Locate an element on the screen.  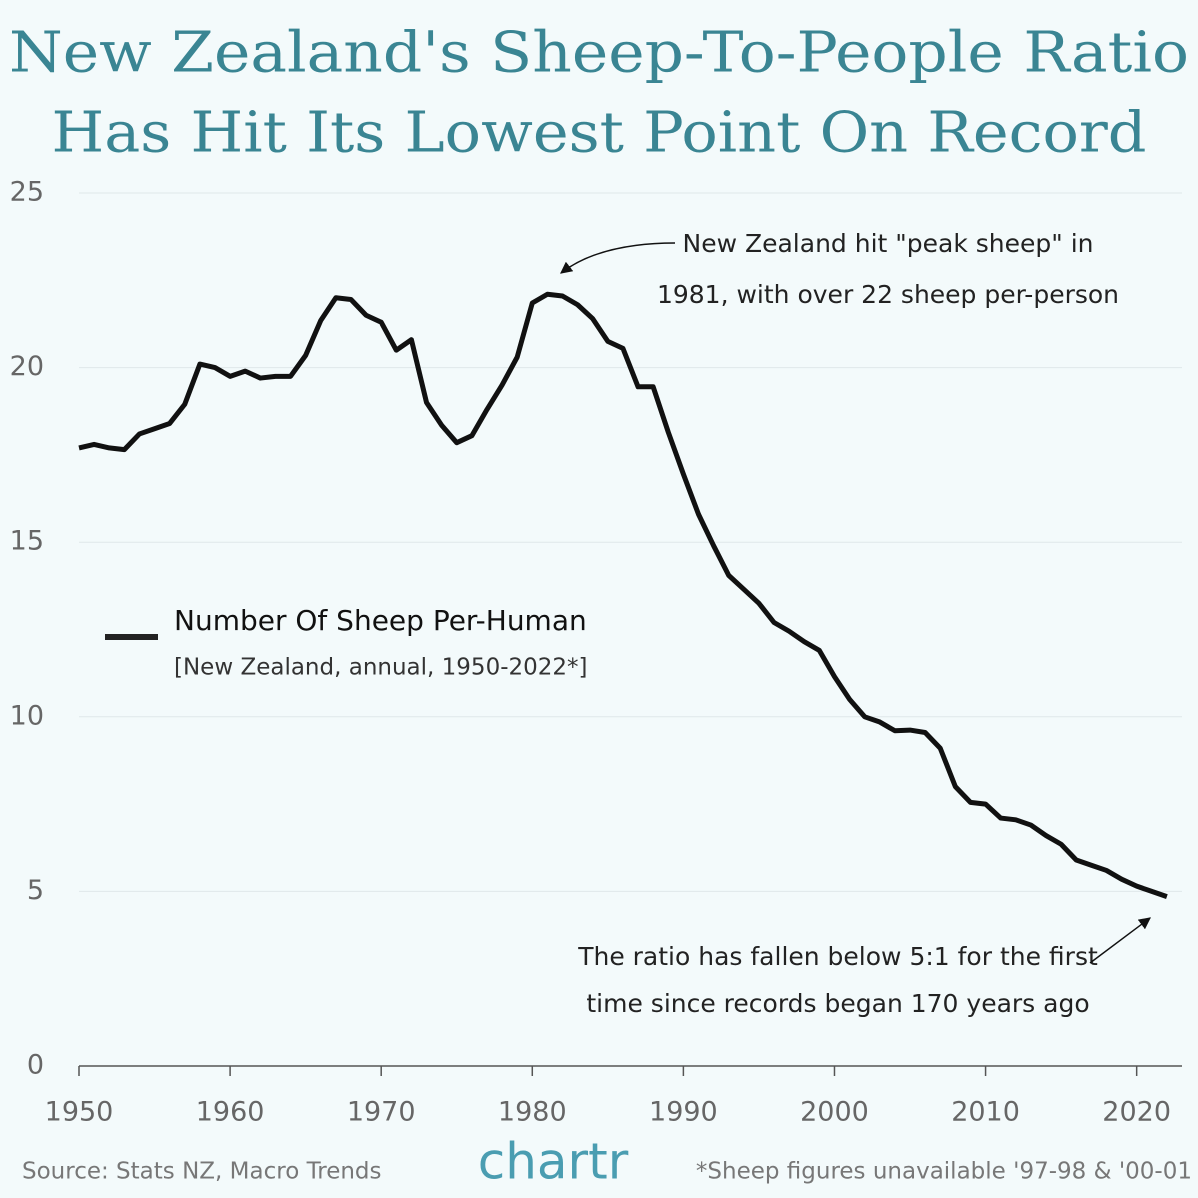
annotation: New Zealand hit "peak sheep" in is located at coordinates (888, 243).